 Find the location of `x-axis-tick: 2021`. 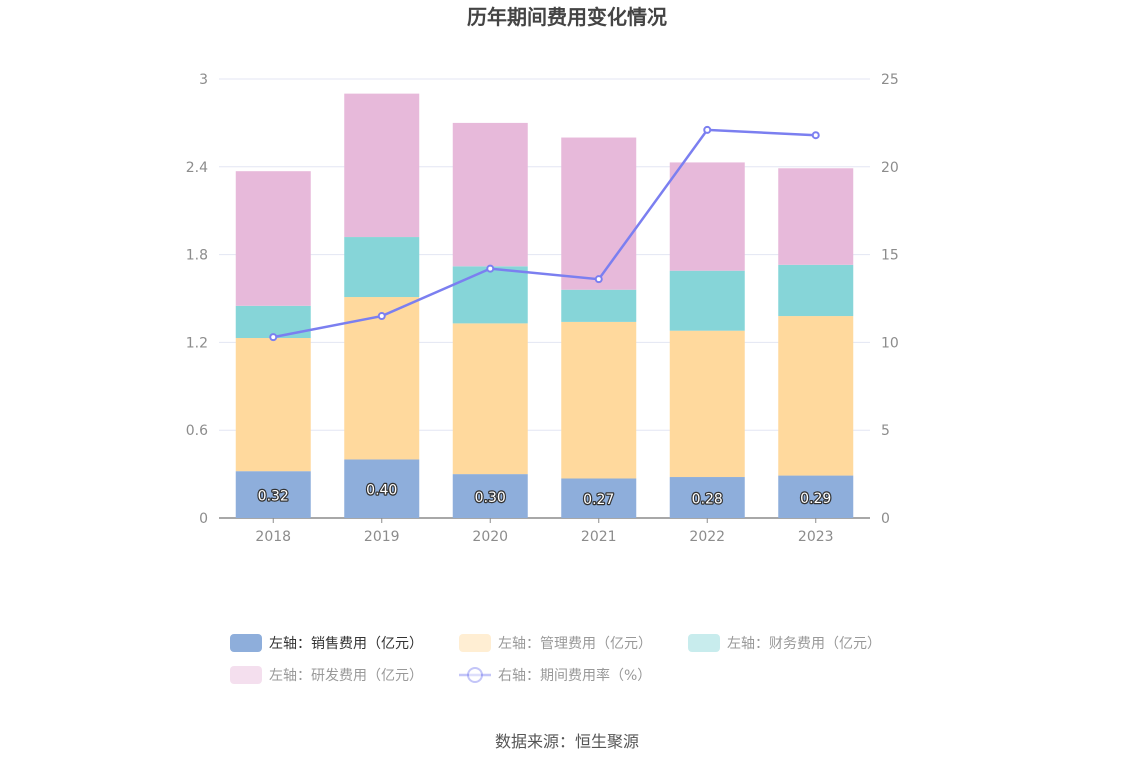

x-axis-tick: 2021 is located at coordinates (599, 537).